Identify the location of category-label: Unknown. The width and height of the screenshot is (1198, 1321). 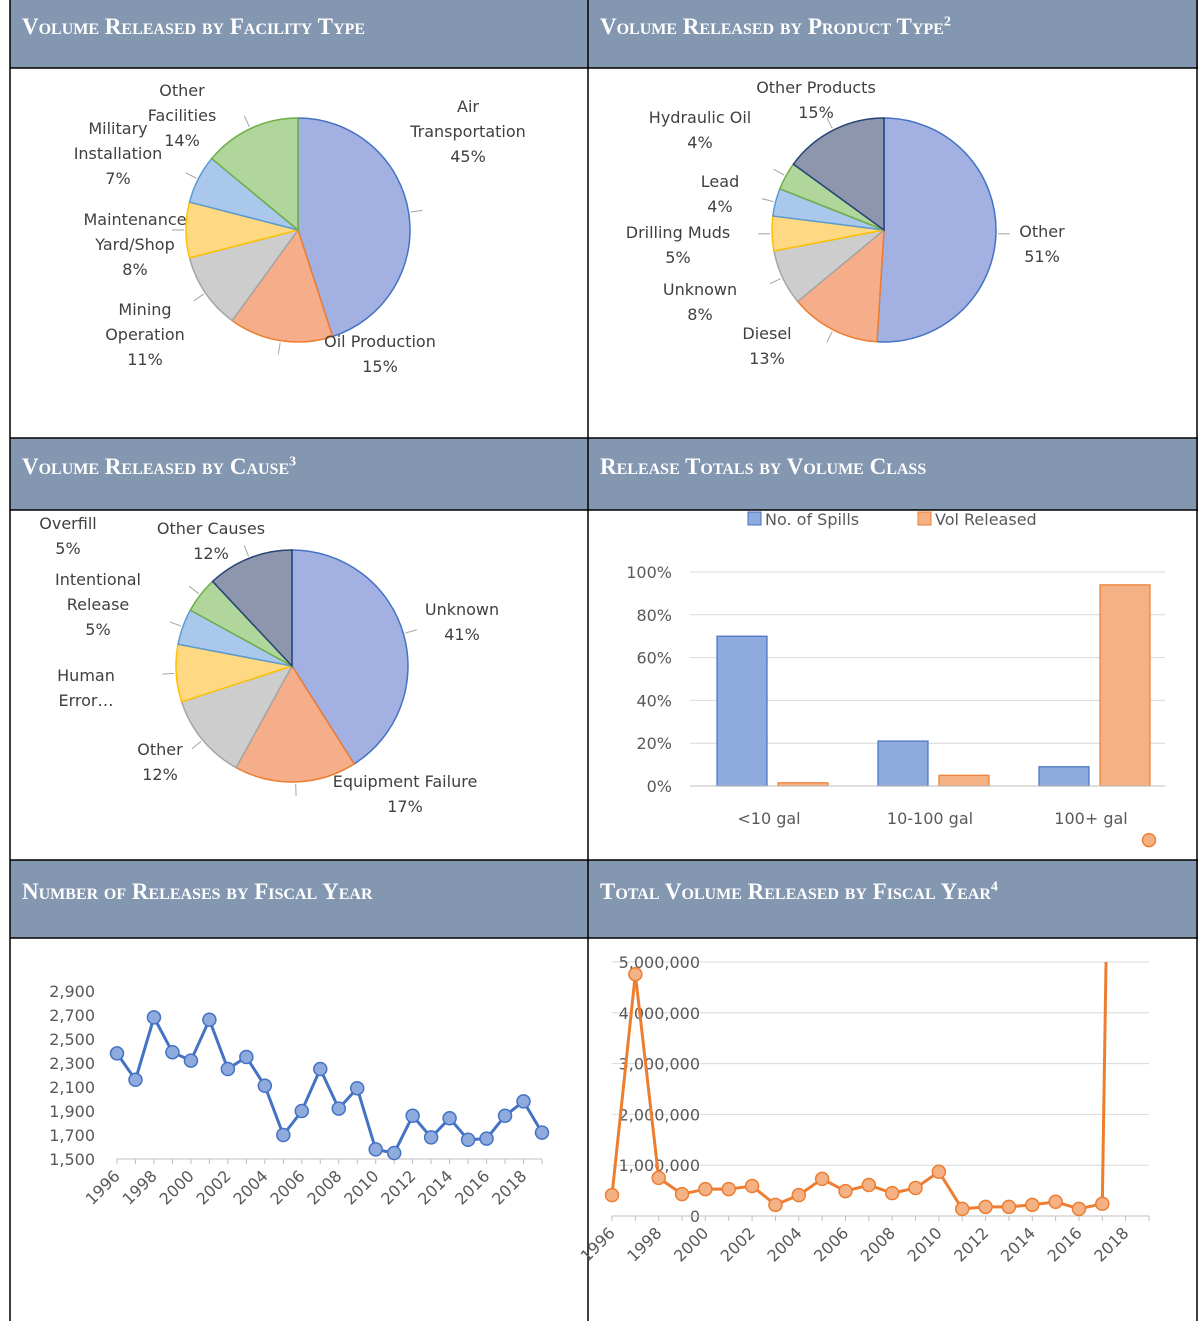
(700, 289).